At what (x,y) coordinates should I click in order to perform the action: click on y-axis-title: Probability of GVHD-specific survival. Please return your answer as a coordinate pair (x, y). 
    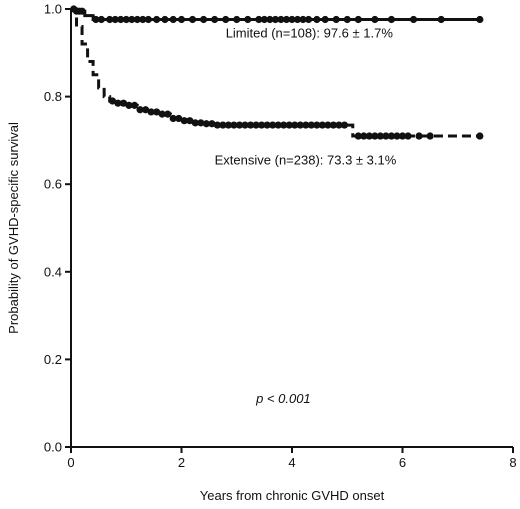
    Looking at the image, I should click on (13, 228).